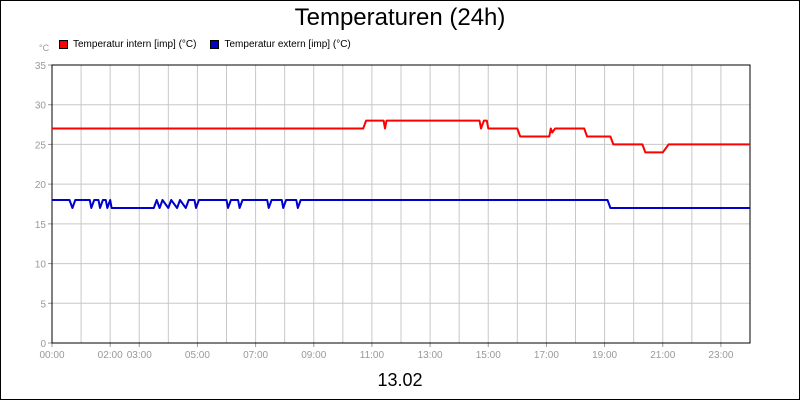 The width and height of the screenshot is (800, 400). What do you see at coordinates (313, 355) in the screenshot?
I see `x-tick-label: 09:00` at bounding box center [313, 355].